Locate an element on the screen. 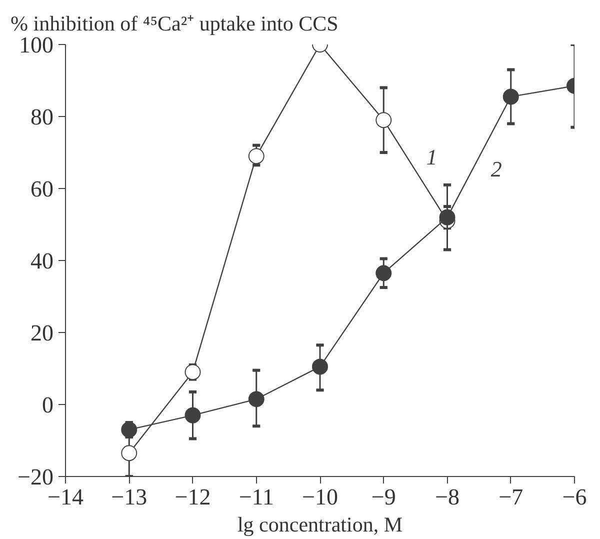 The image size is (600, 539). y-tick-label: 80 is located at coordinates (42, 117).